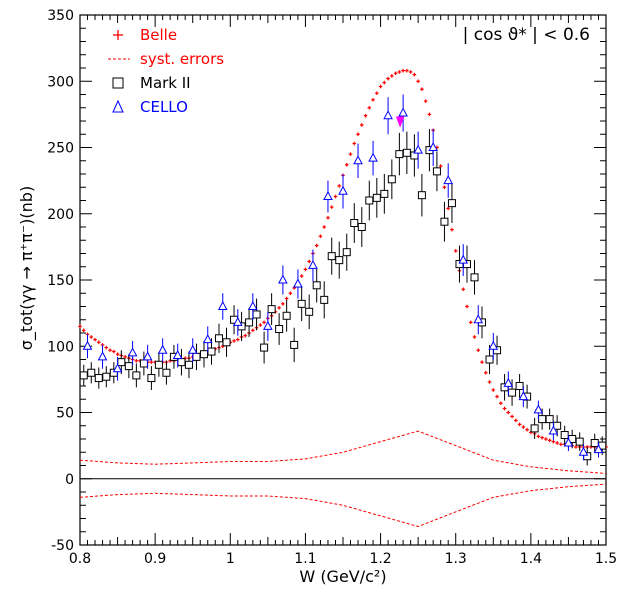 The image size is (628, 589). I want to click on x-axis-title: W (GeV/c²), so click(342, 576).